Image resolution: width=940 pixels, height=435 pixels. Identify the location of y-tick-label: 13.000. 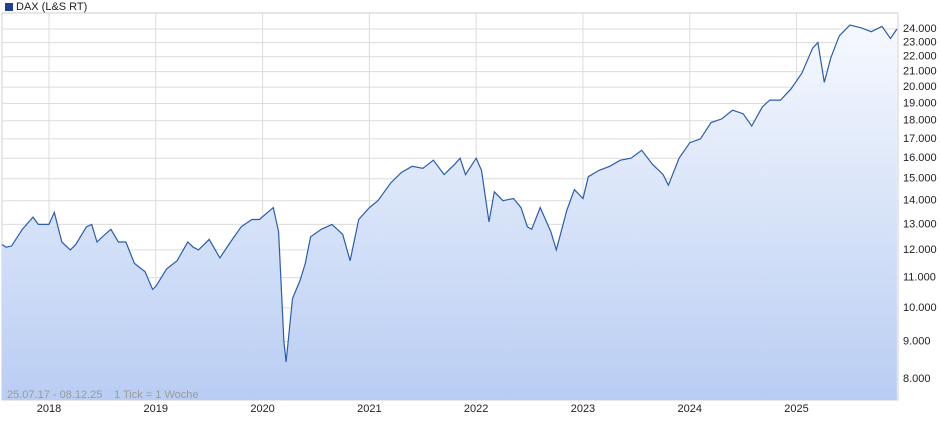
(920, 224).